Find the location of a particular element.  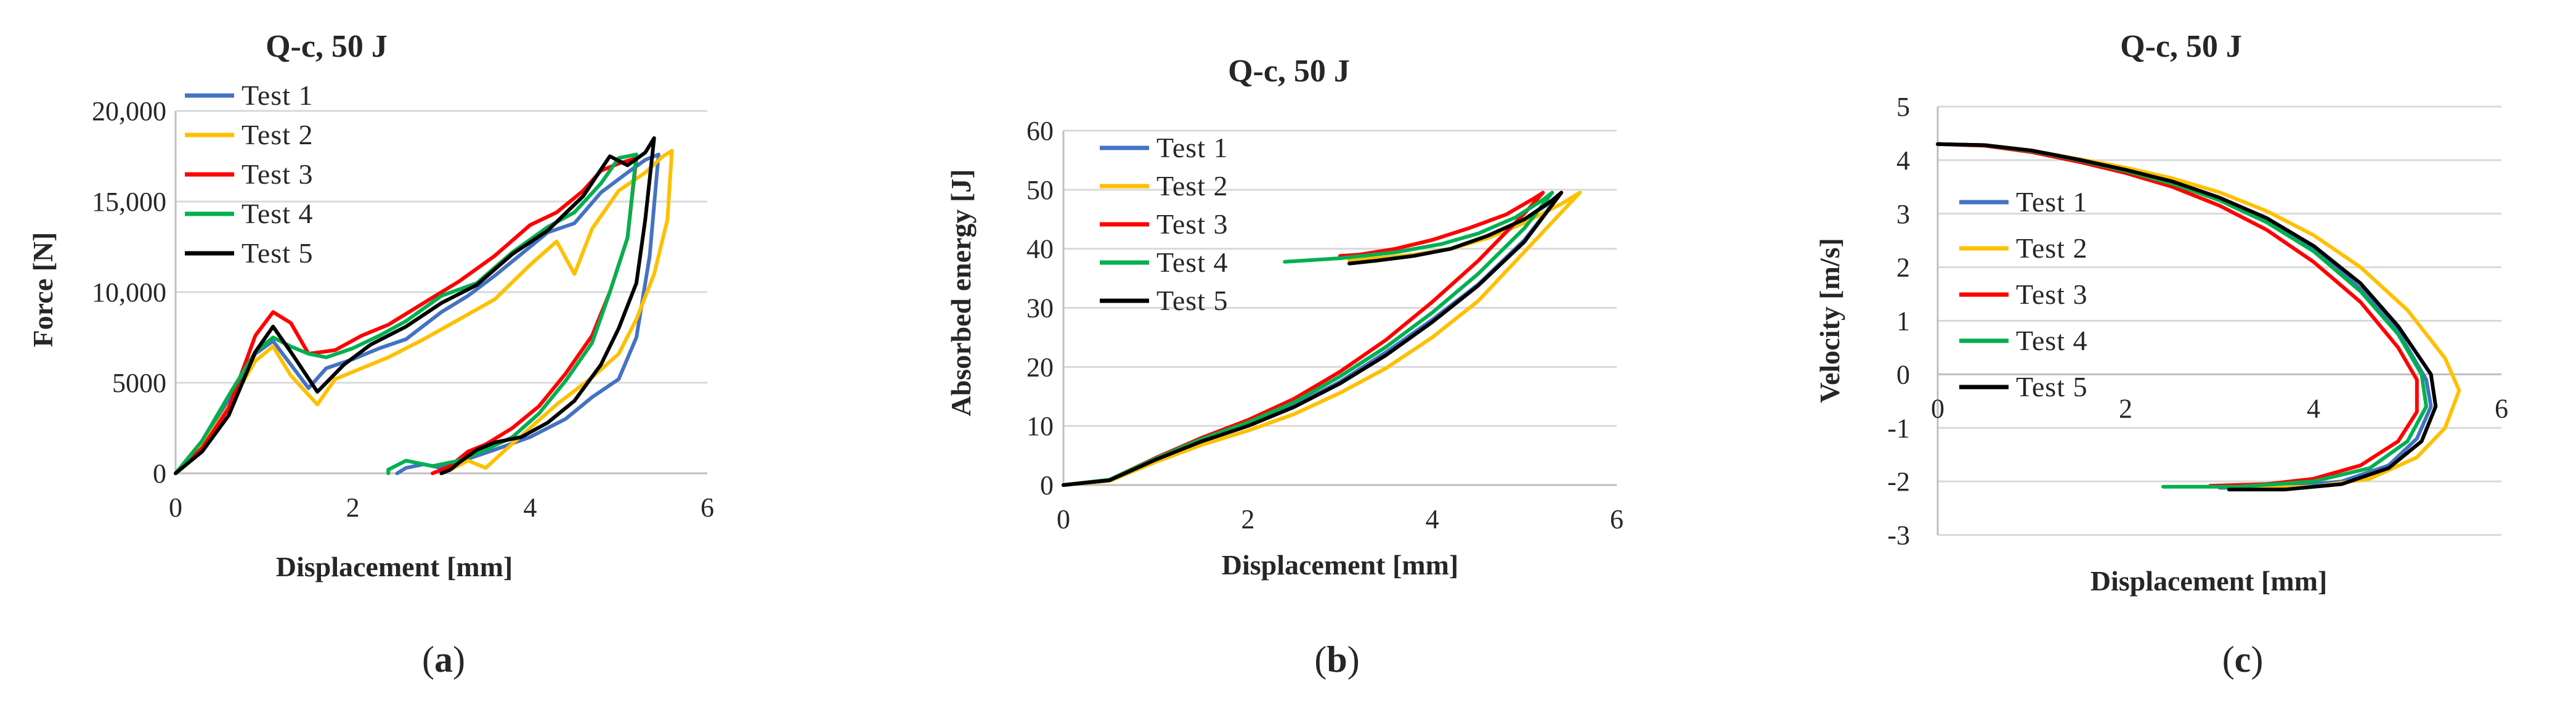

panel-caption-c: (c) is located at coordinates (2243, 660).